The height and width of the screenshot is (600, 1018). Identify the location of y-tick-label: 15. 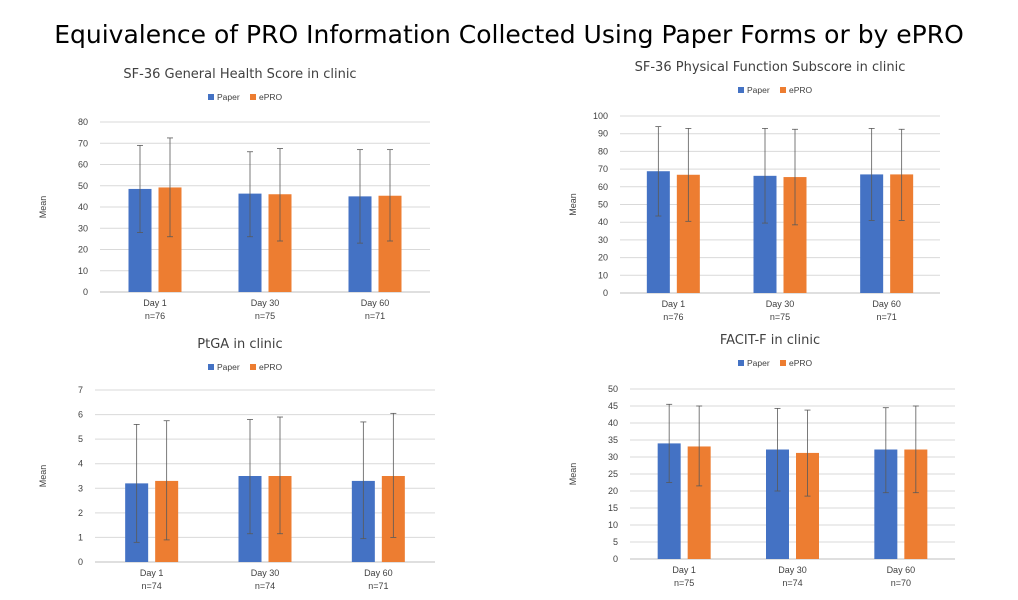
(613, 508).